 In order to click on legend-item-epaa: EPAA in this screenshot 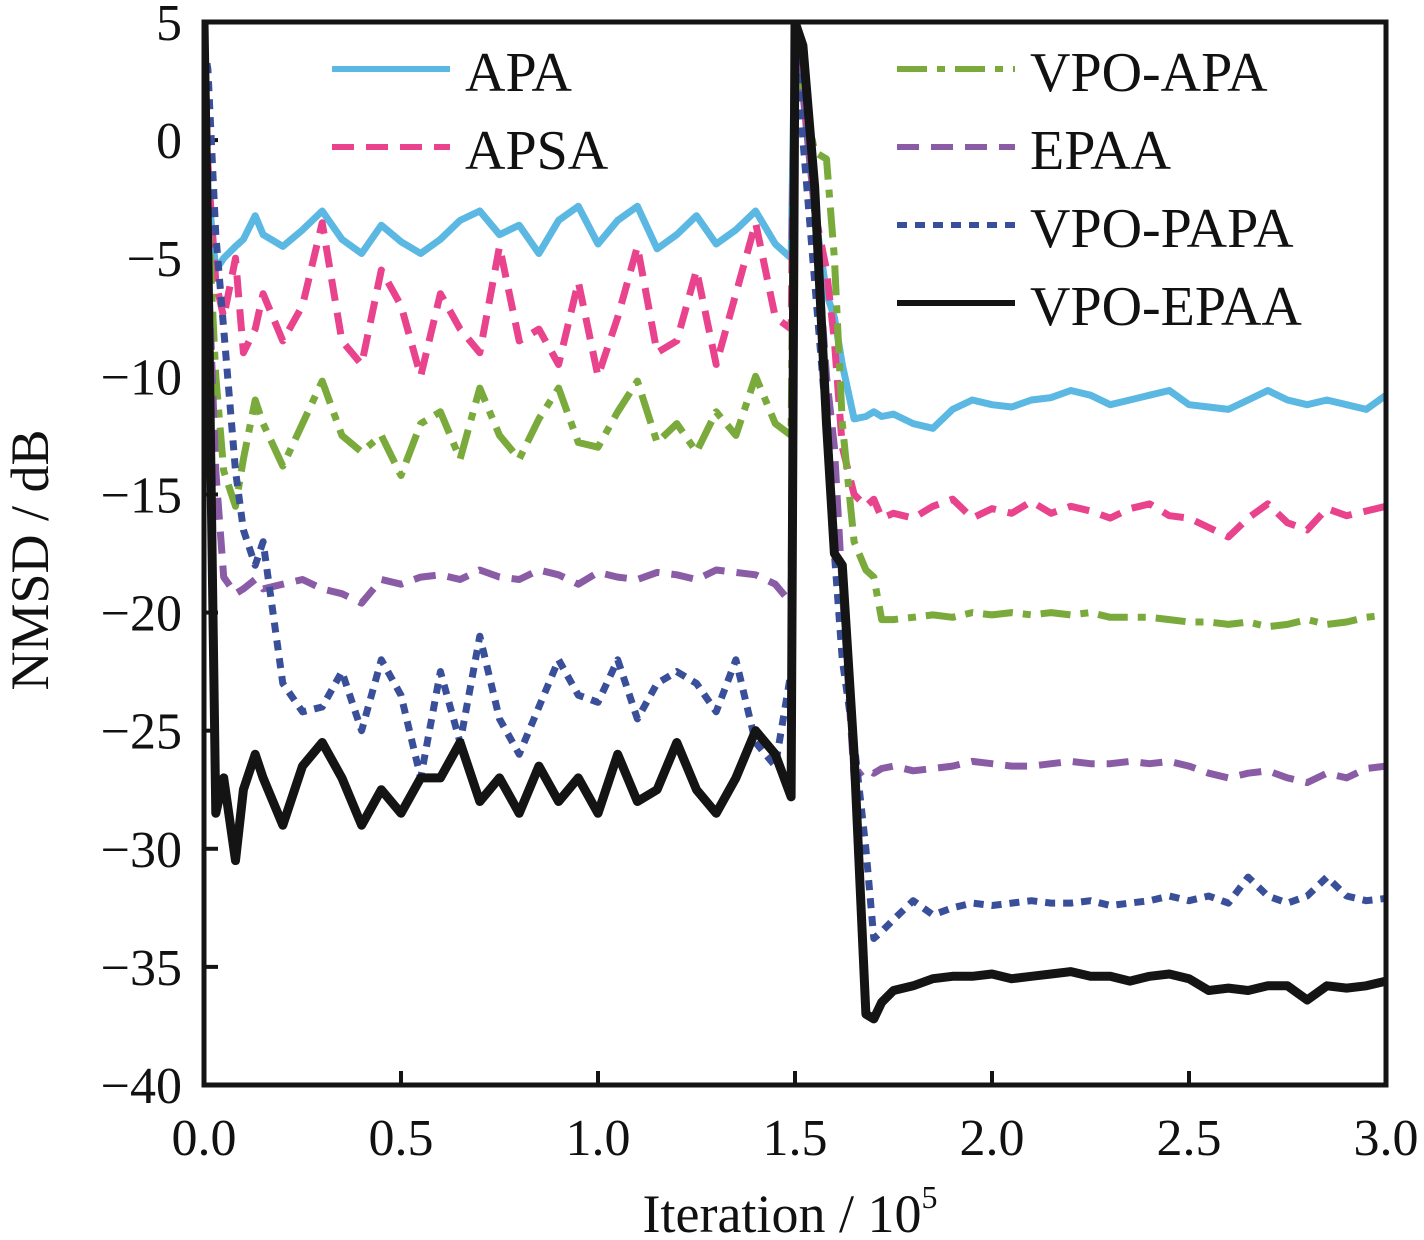, I will do `click(1034, 151)`.